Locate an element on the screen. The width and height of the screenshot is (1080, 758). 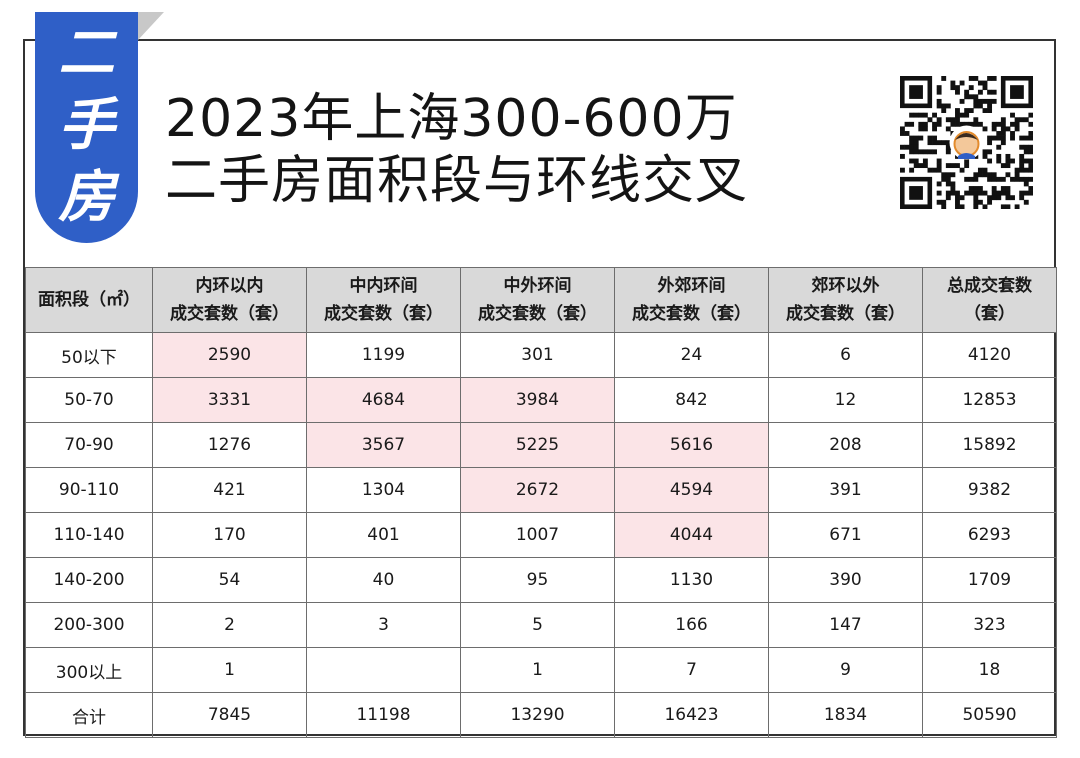
table-cell: 401 is located at coordinates (383, 535).